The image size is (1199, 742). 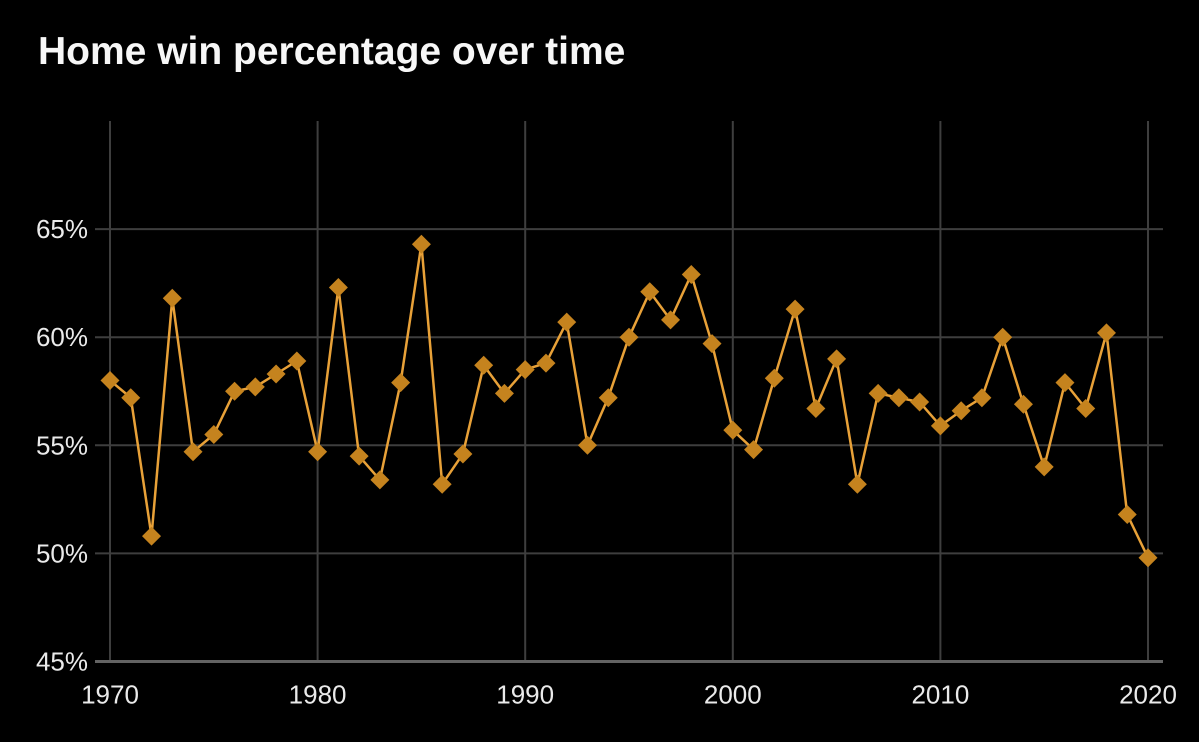 I want to click on y-axis-tick-label: 45%, so click(x=62, y=662).